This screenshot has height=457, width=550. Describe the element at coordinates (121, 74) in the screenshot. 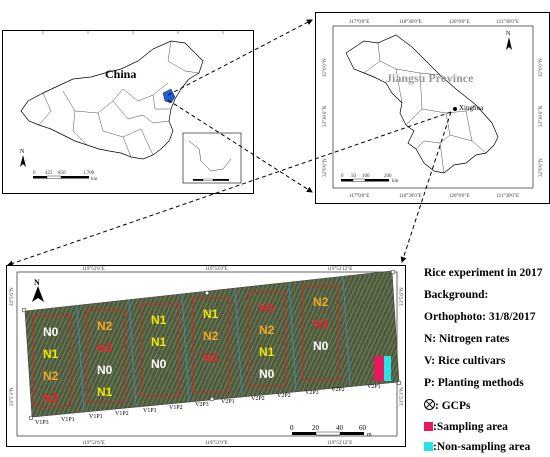

I see `china-label: China` at that location.